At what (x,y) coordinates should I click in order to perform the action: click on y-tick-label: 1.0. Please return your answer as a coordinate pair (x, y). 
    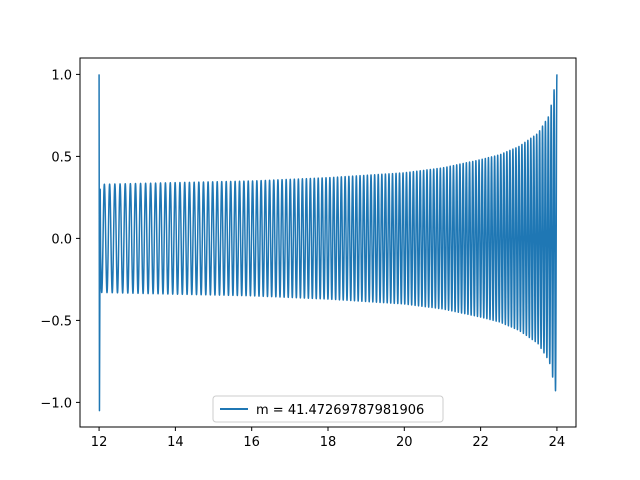
    Looking at the image, I should click on (61, 75).